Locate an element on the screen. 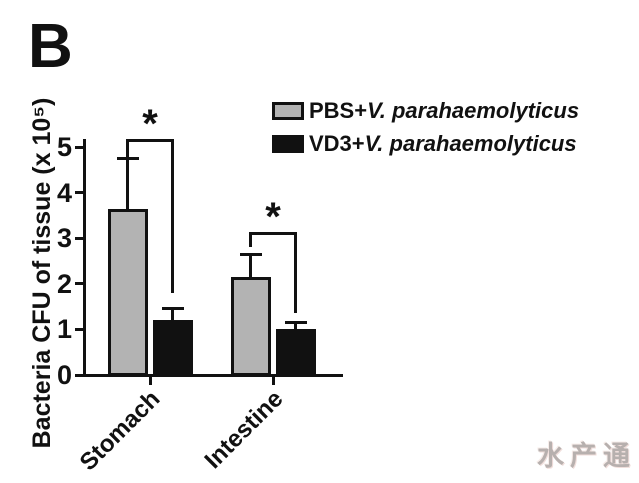 The height and width of the screenshot is (483, 639). legend-label-vd3: VD3+V. parahaemolyticus is located at coordinates (443, 143).